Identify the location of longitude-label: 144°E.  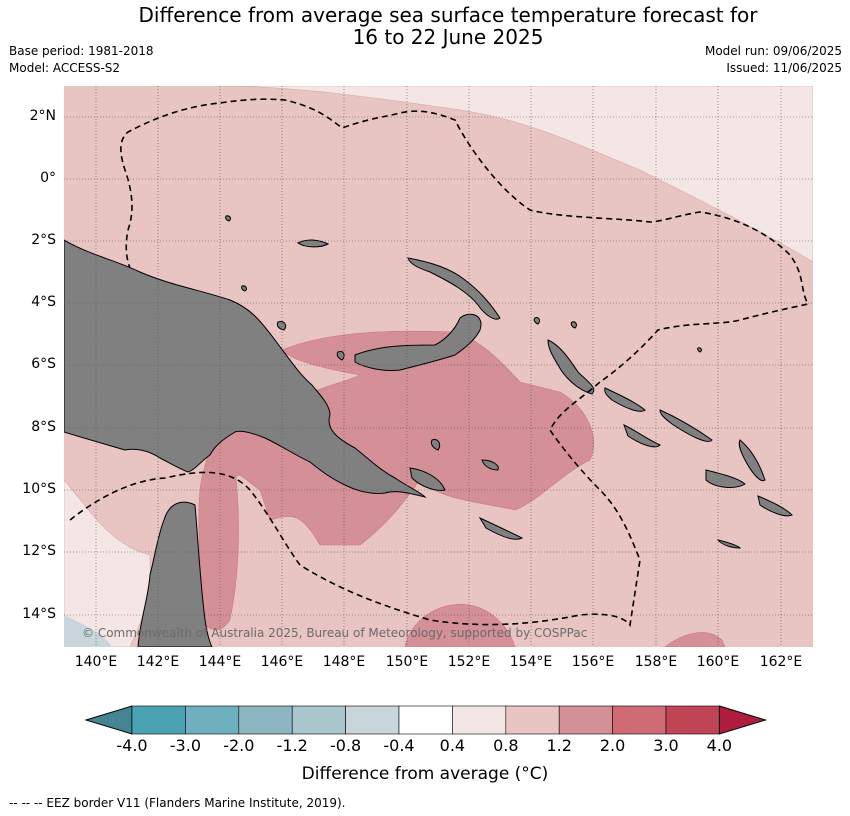
(220, 662).